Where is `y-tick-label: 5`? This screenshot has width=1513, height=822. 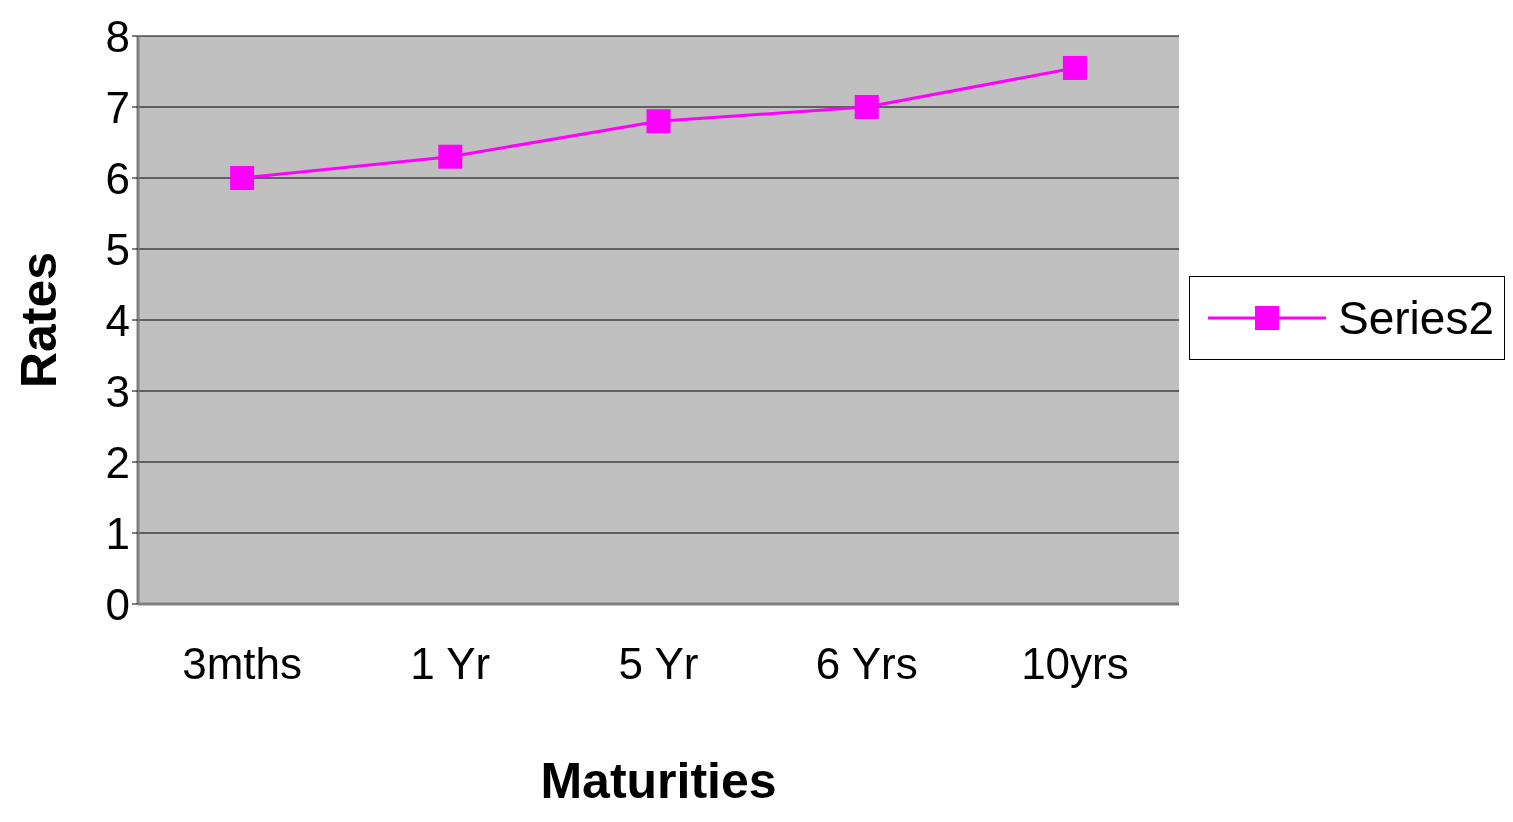 y-tick-label: 5 is located at coordinates (117, 249).